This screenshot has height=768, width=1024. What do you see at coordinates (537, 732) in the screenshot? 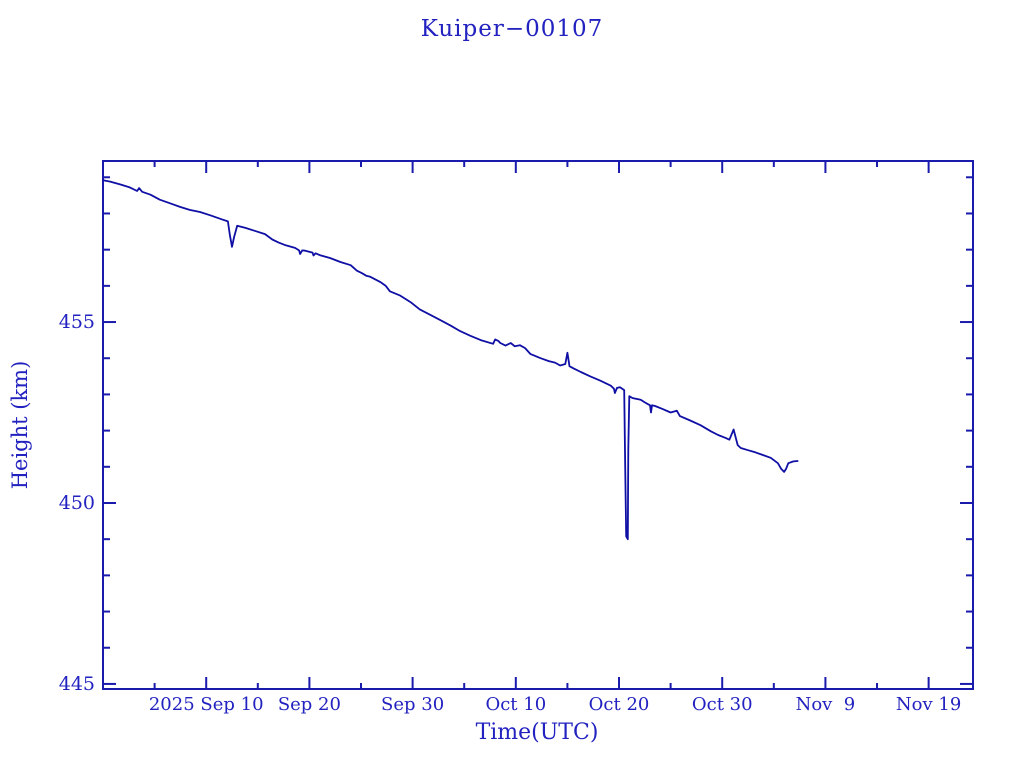
I see `x-axis-title: Time(UTC)` at bounding box center [537, 732].